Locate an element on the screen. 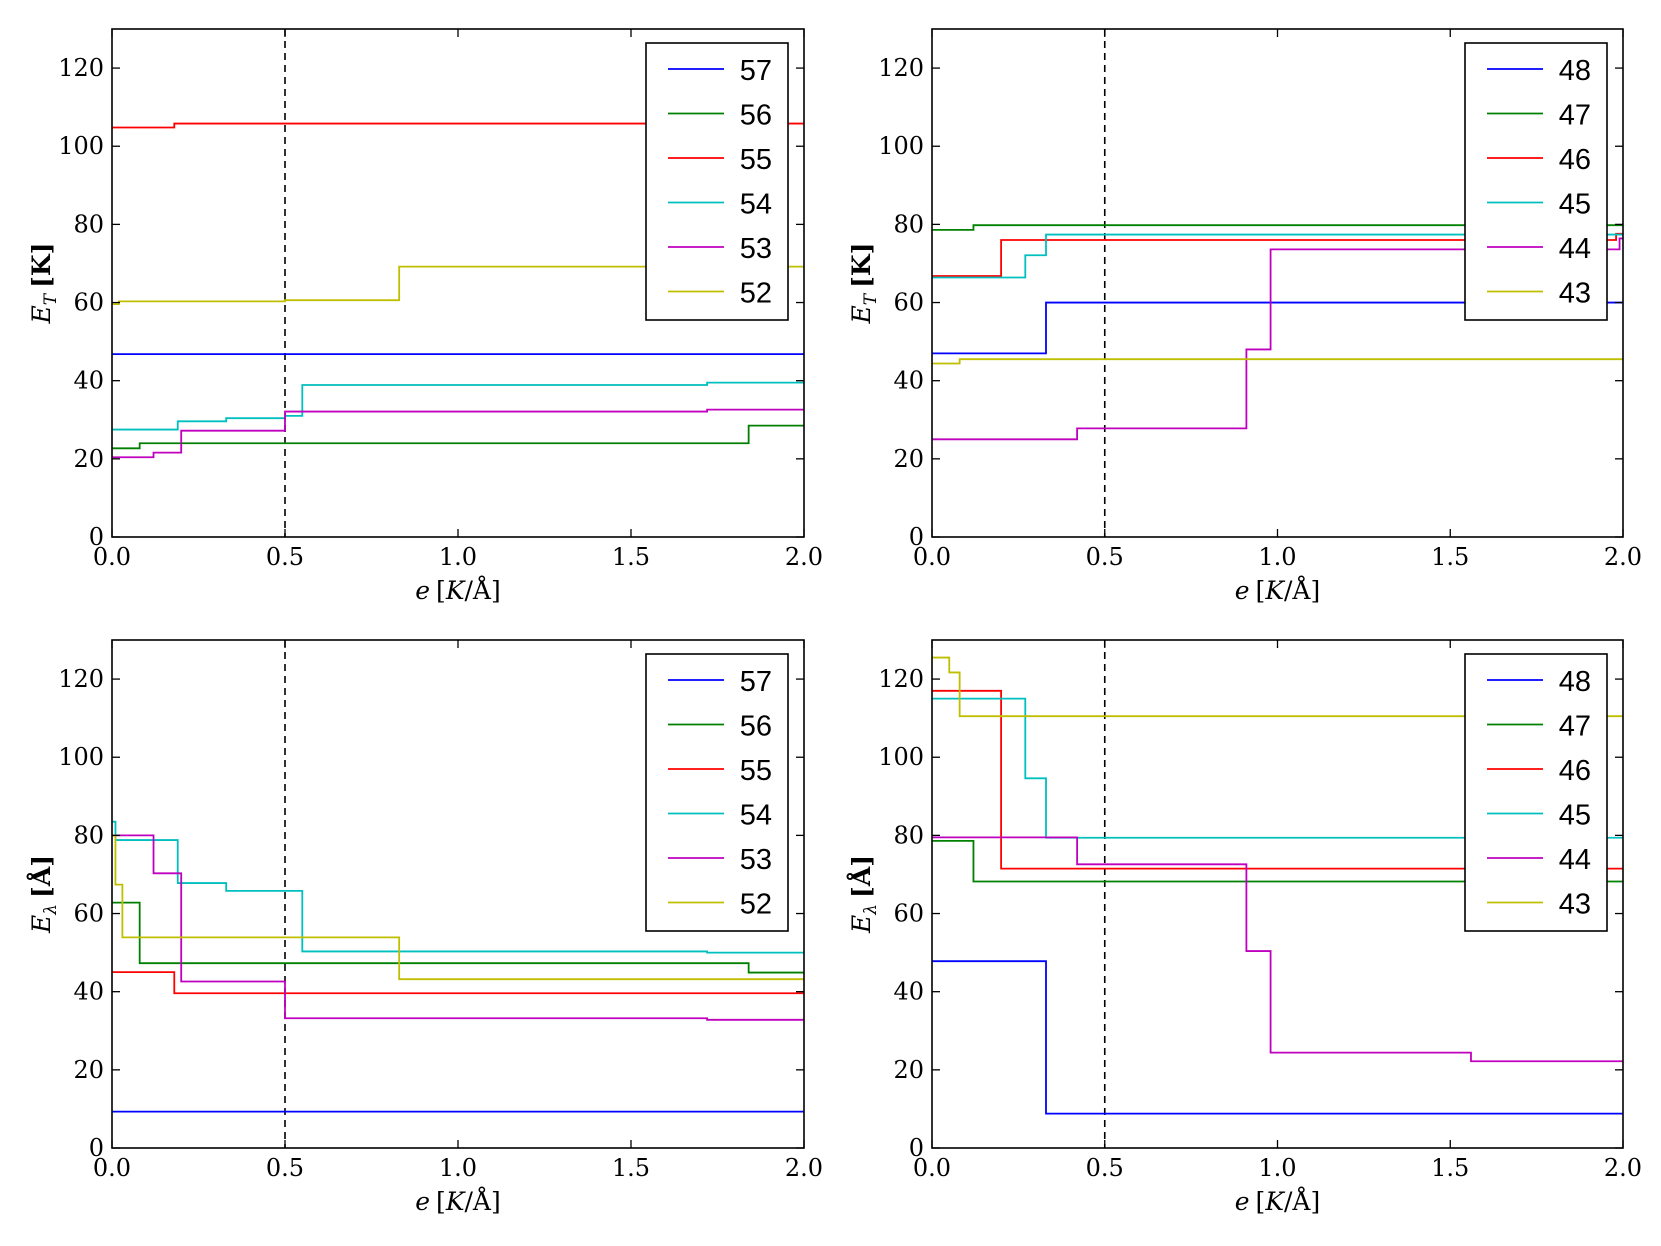 The width and height of the screenshot is (1661, 1246). y-axis-label: Eλ [Å] is located at coordinates (864, 894).